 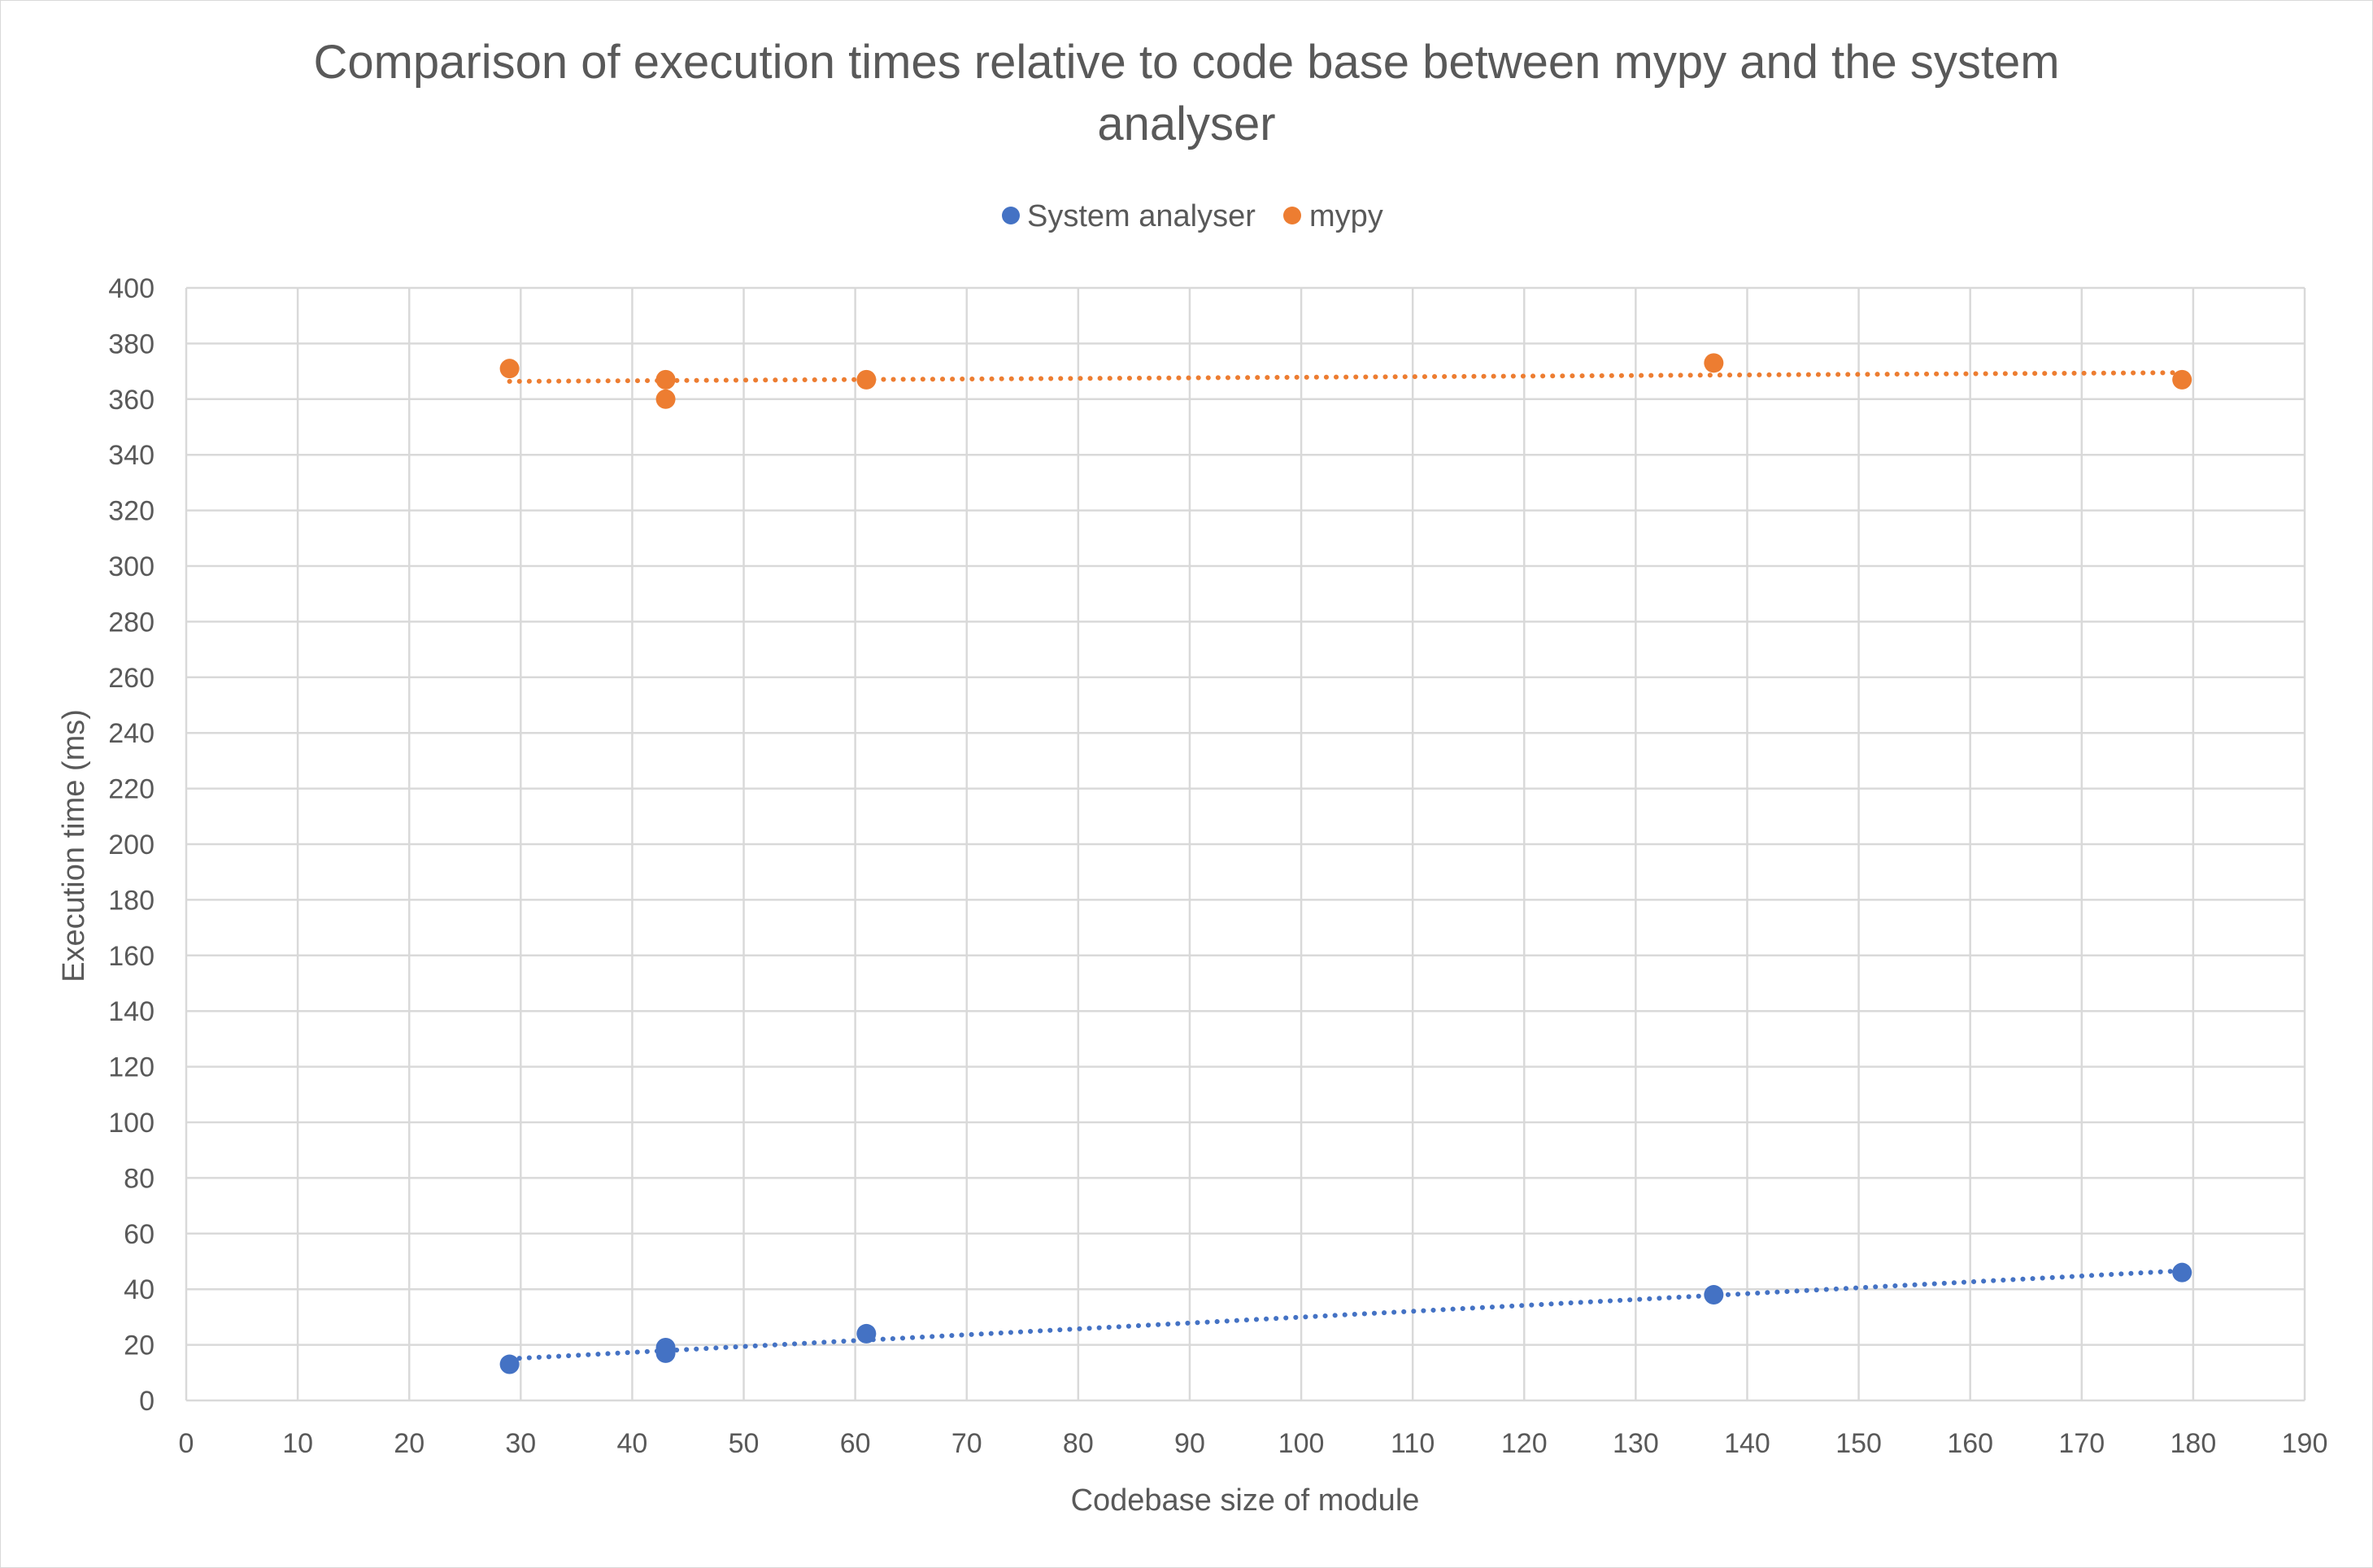 What do you see at coordinates (140, 1289) in the screenshot?
I see `y-tick-label-40: 40` at bounding box center [140, 1289].